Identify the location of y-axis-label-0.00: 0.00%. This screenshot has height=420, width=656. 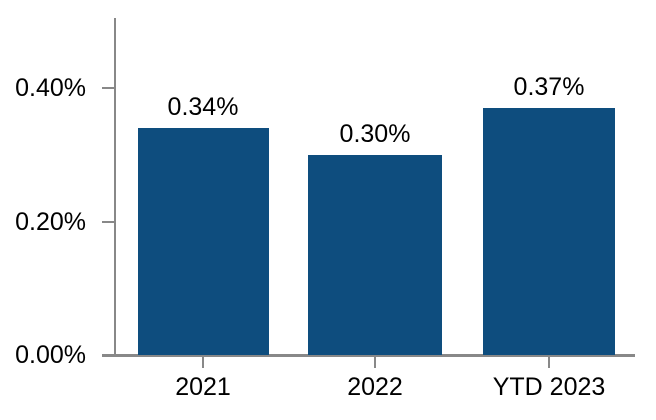
(50, 355).